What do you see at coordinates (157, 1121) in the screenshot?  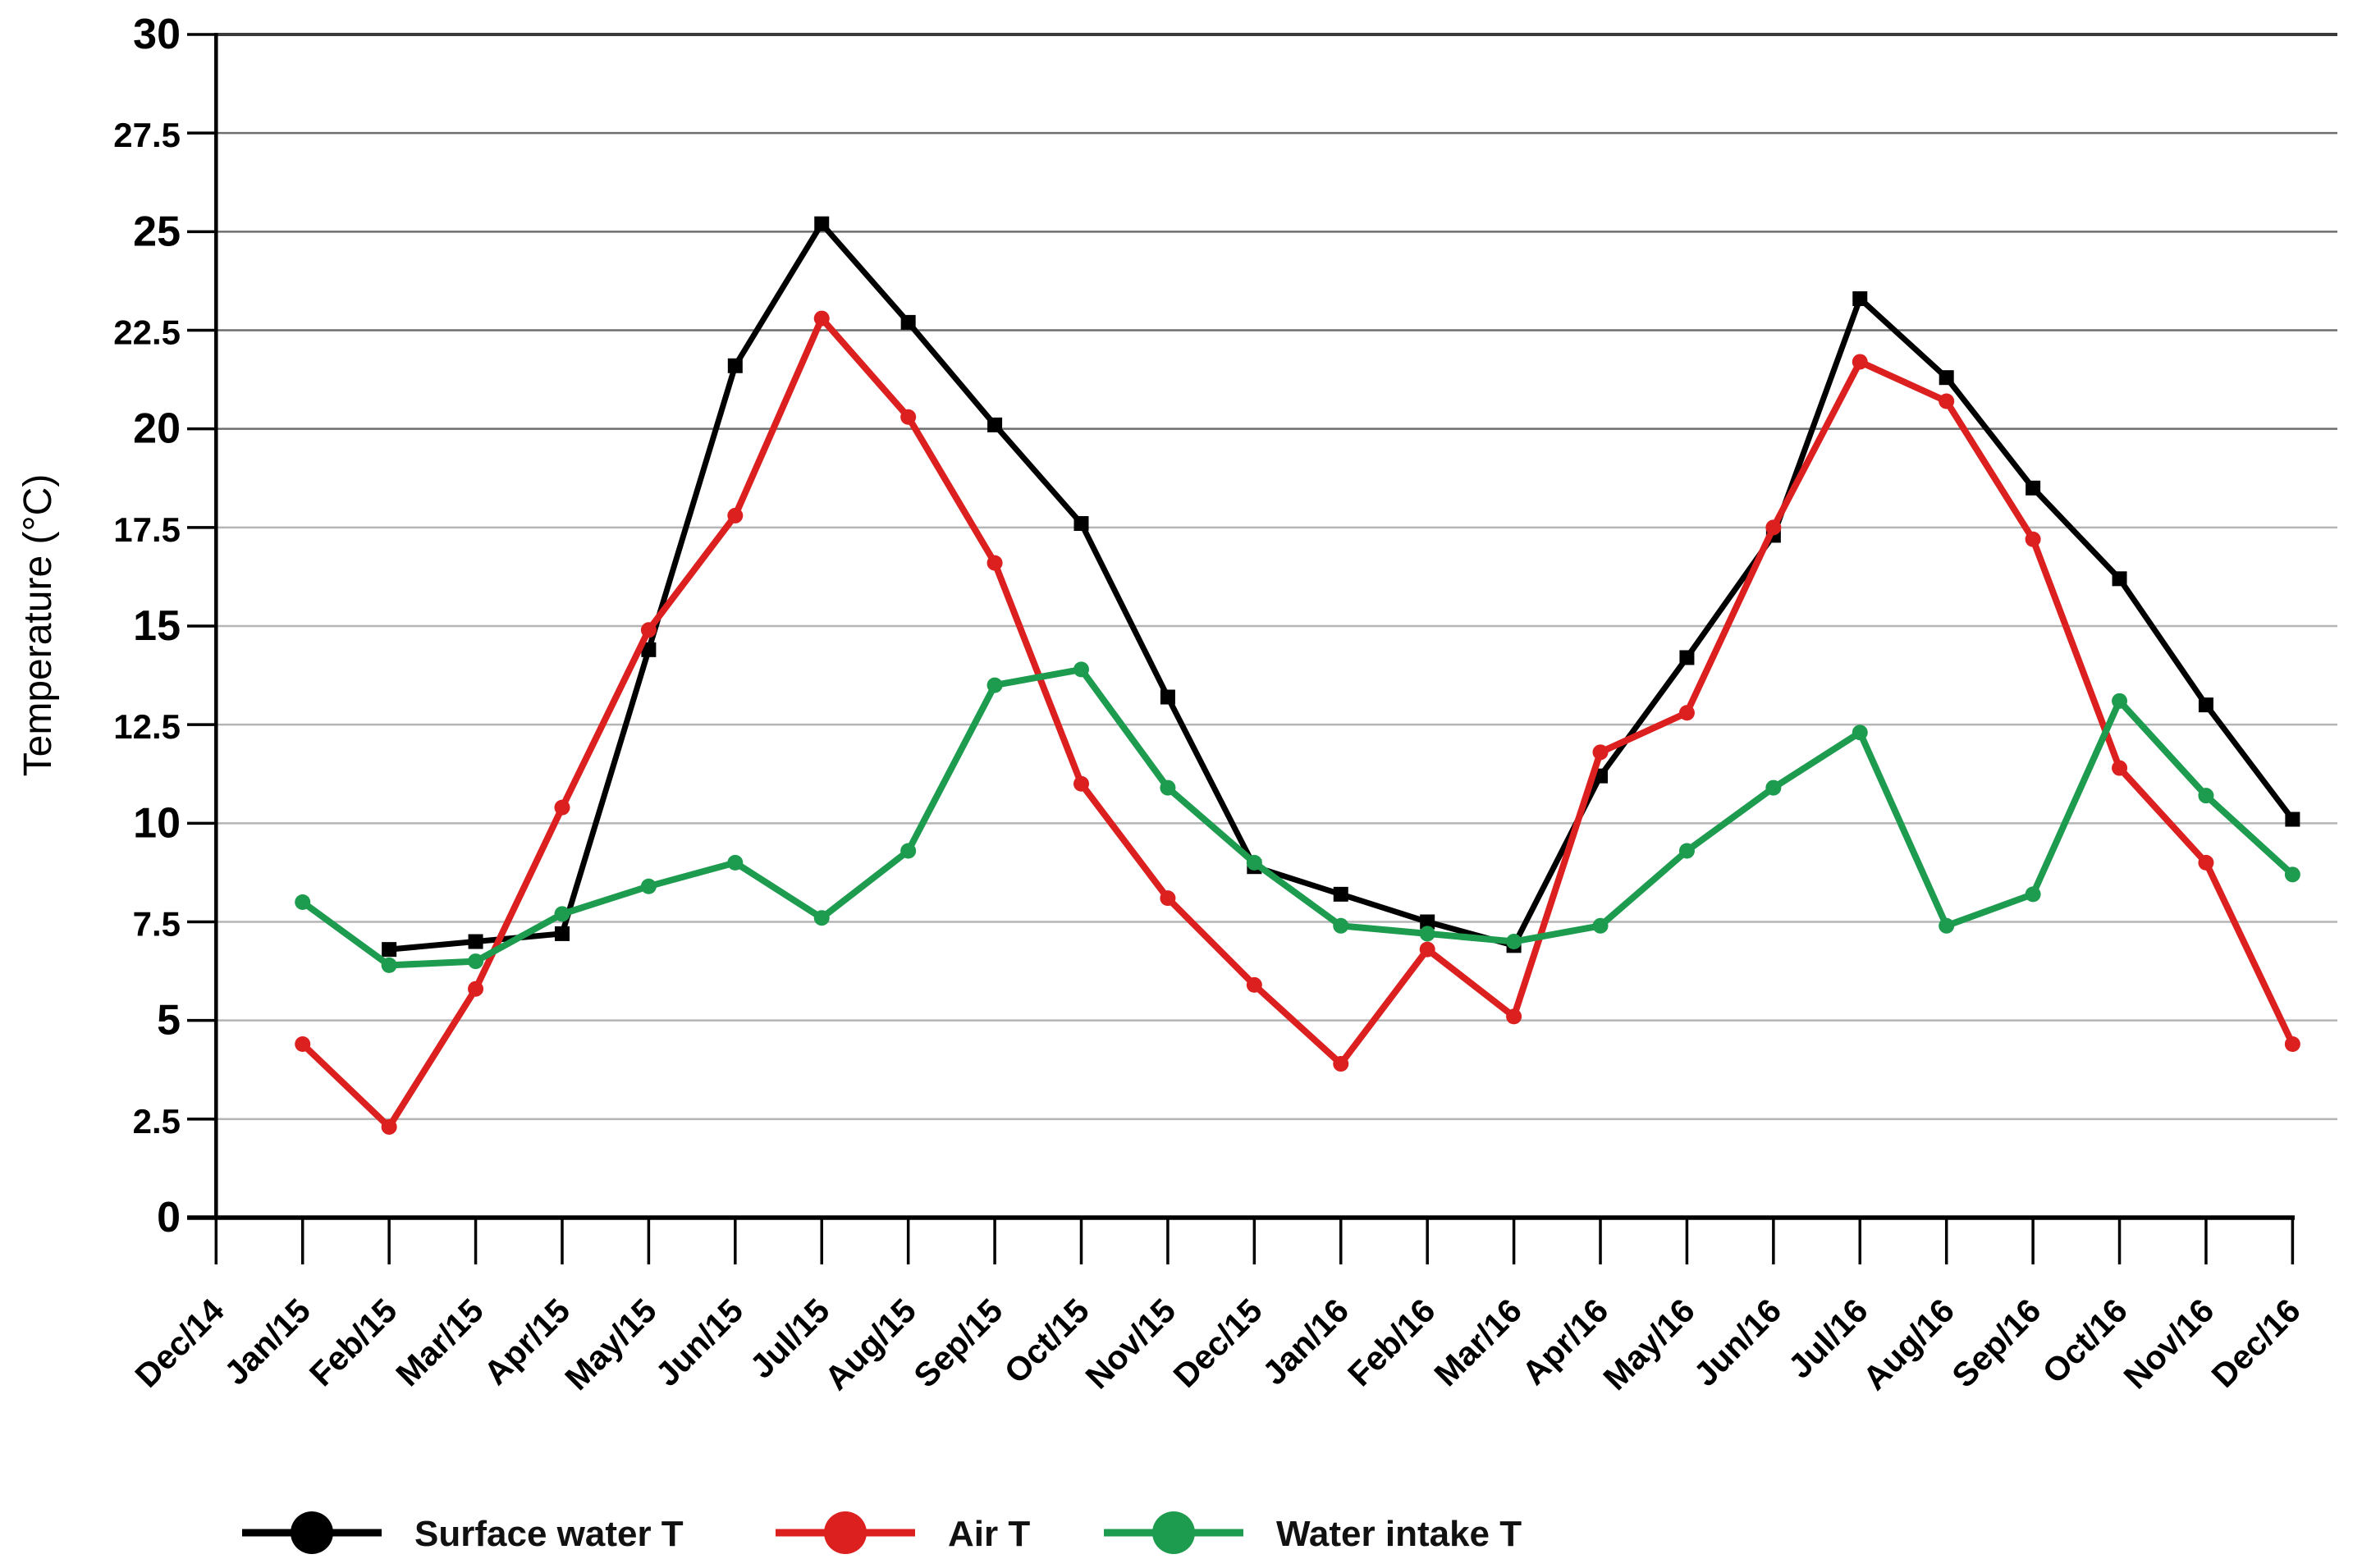 I see `y-tick-label: 2.5` at bounding box center [157, 1121].